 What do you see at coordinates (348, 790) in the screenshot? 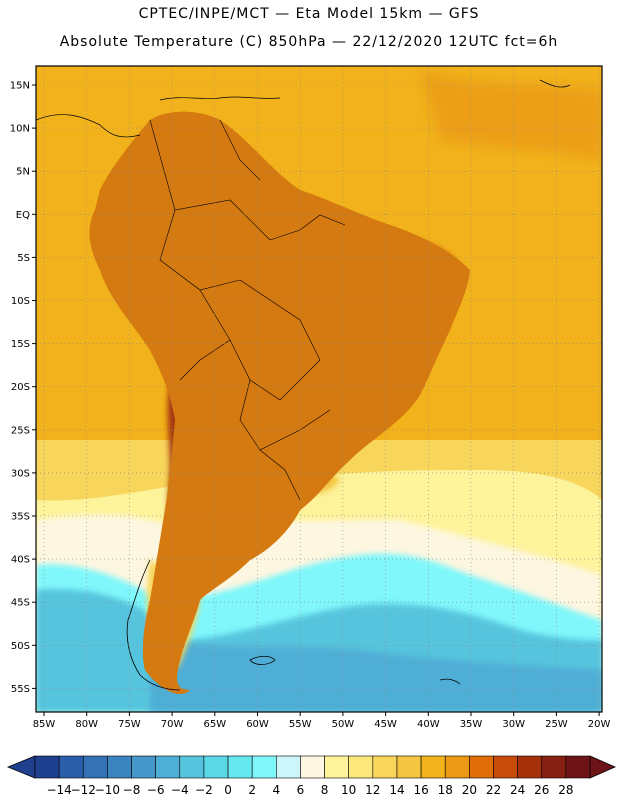
I see `colorbar-label: 10` at bounding box center [348, 790].